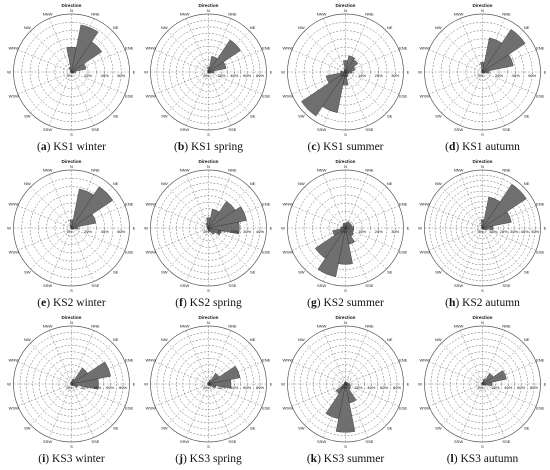 This screenshot has width=550, height=470. I want to click on panel-caption: (k) KS3 summer, so click(345, 459).